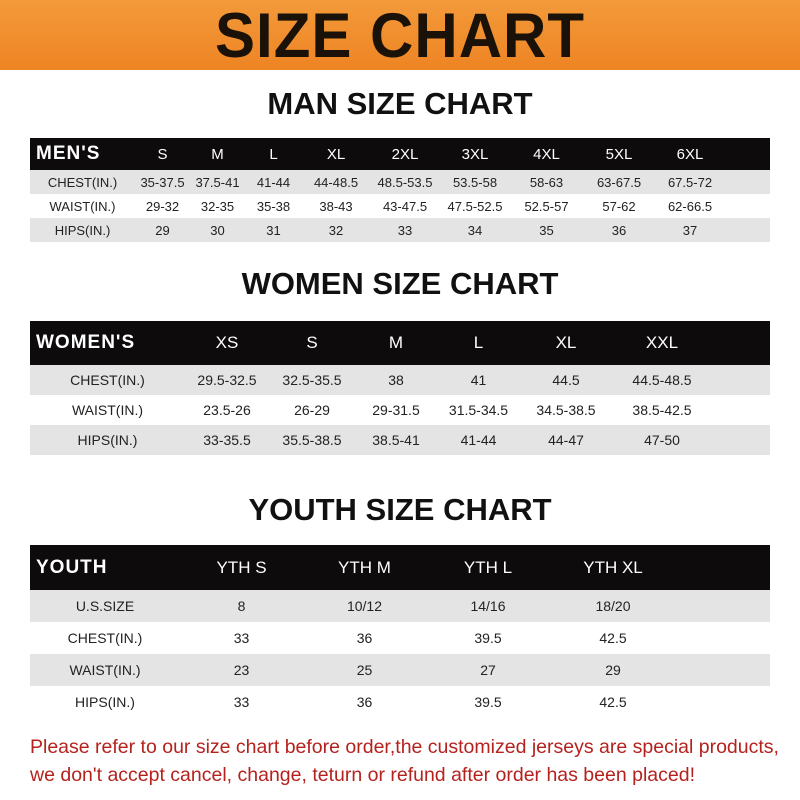 The width and height of the screenshot is (800, 800). What do you see at coordinates (690, 206) in the screenshot?
I see `table-cell: 62-66.5` at bounding box center [690, 206].